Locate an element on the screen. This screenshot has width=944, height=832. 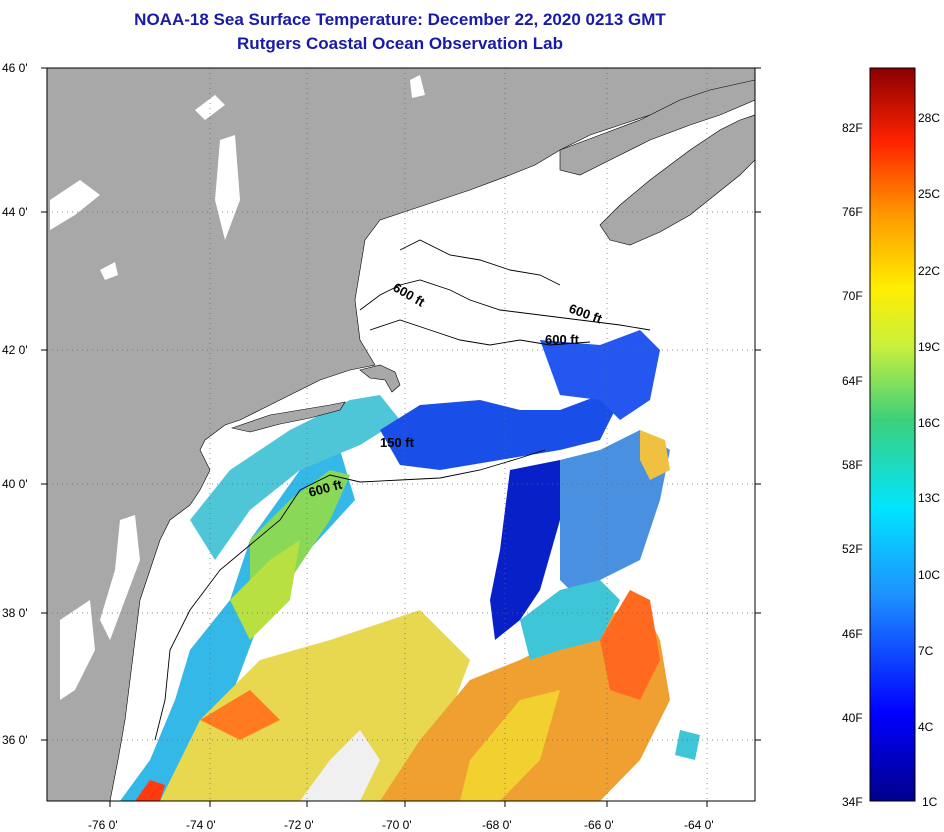
lon-tick-label: -72 0' is located at coordinates (299, 825).